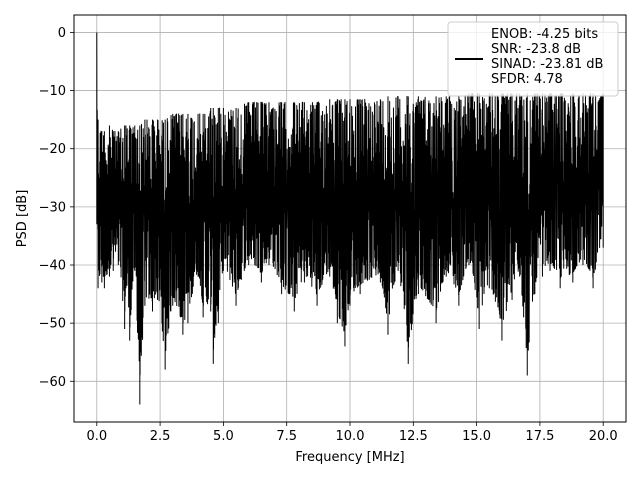  What do you see at coordinates (52, 382) in the screenshot?
I see `y-tick-label: −60` at bounding box center [52, 382].